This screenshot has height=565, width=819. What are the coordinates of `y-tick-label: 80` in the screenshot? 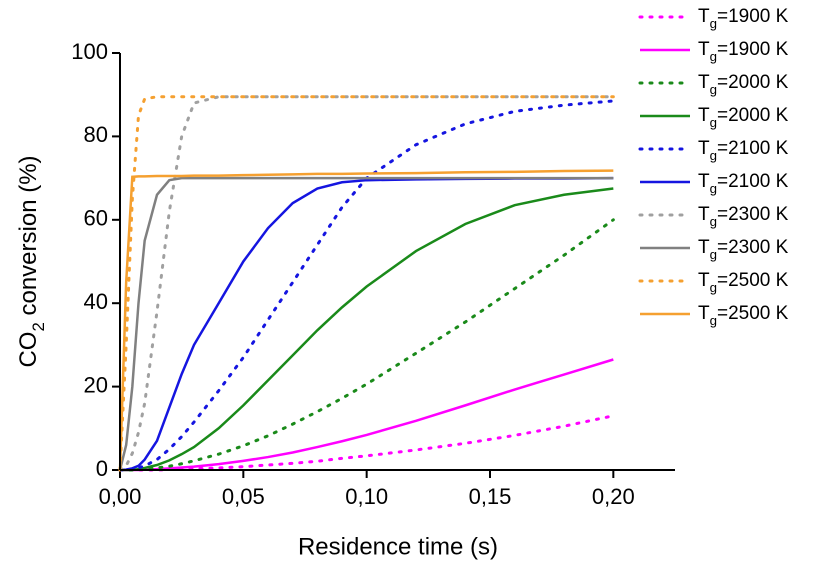 It's located at (96, 134).